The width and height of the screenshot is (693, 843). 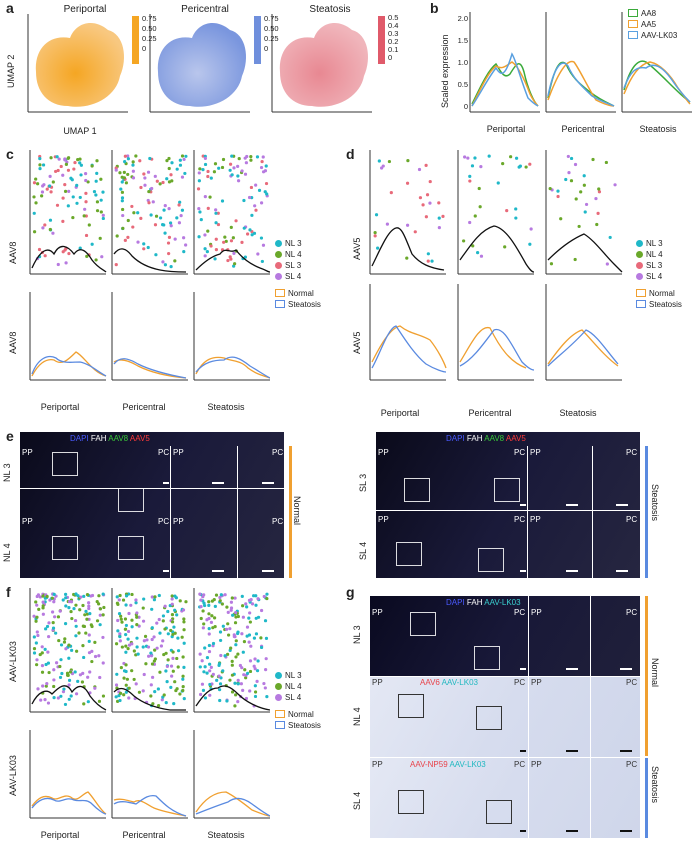 I want to click on panel-a-xlabel: UMAP 1, so click(x=80, y=131).